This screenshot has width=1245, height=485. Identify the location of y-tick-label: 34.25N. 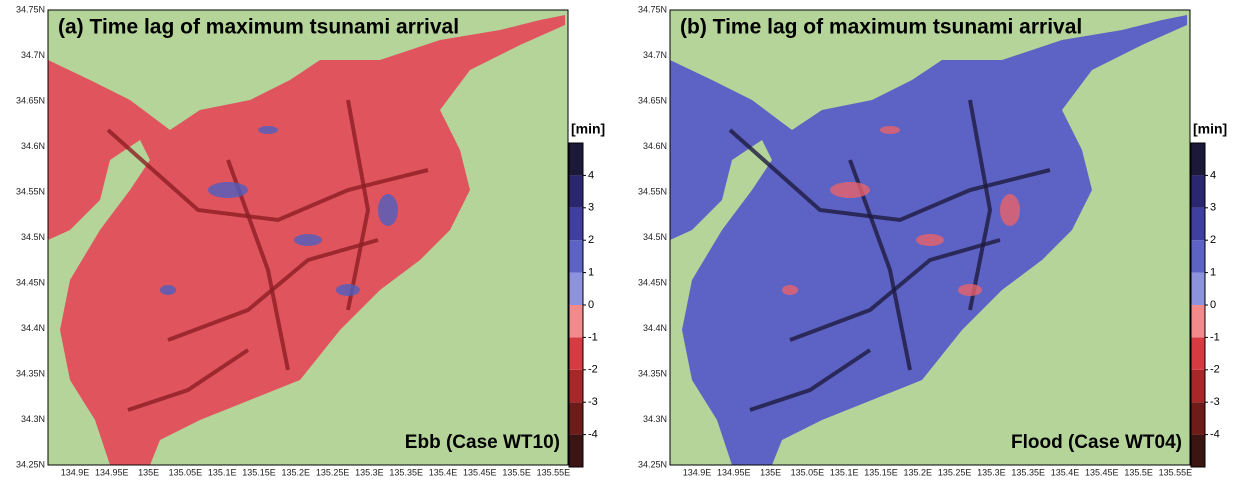
(30, 464).